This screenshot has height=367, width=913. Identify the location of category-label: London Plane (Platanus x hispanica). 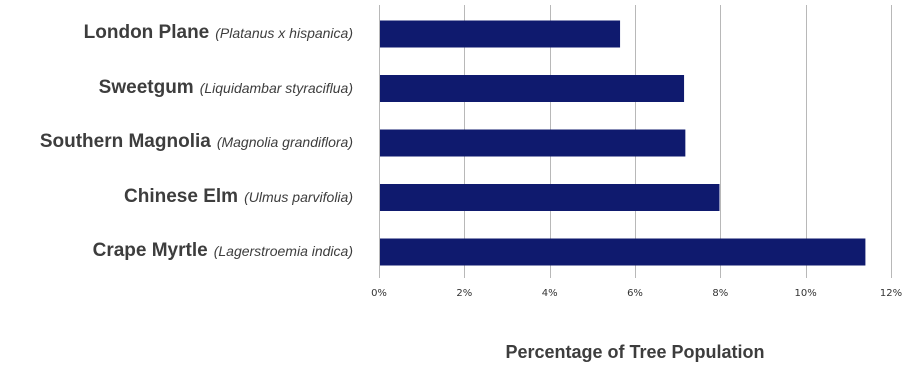
(218, 33).